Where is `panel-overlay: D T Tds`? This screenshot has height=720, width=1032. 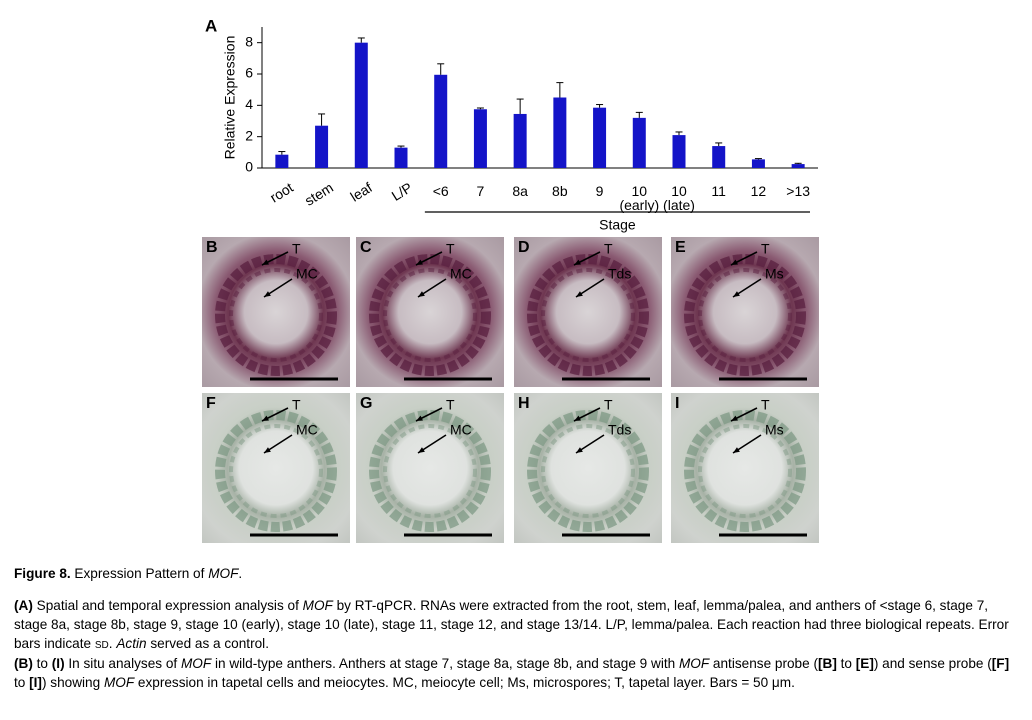
panel-overlay: D T Tds is located at coordinates (584, 310).